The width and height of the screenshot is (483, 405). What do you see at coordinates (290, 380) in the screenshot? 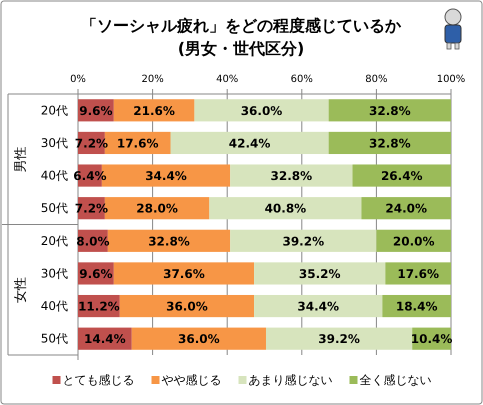
I see `legend-label: あまり感じない` at bounding box center [290, 380].